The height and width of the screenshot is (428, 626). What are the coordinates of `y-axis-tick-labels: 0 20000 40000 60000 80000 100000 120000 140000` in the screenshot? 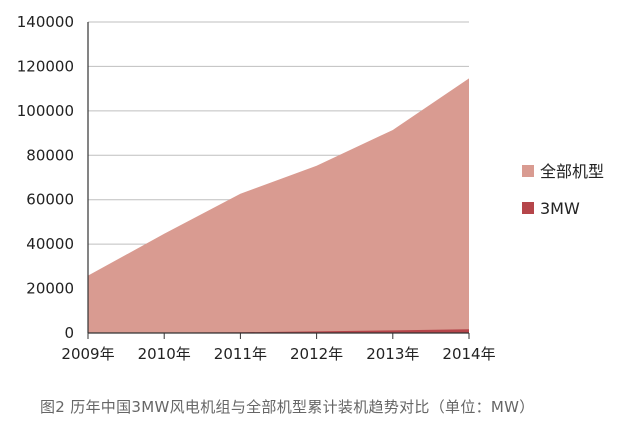 It's located at (45, 177).